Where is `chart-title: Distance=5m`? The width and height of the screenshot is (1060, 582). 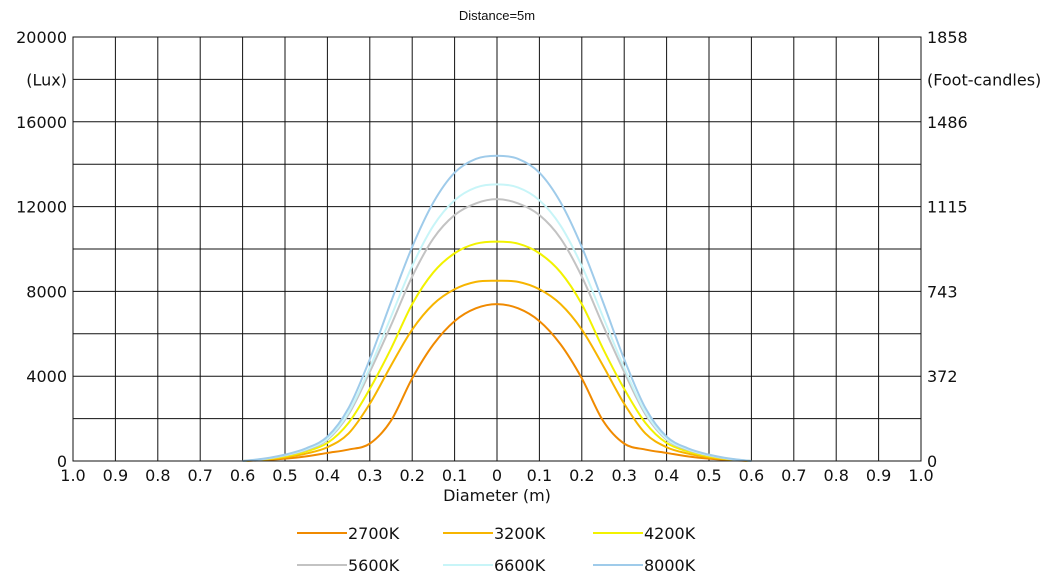 chart-title: Distance=5m is located at coordinates (497, 15).